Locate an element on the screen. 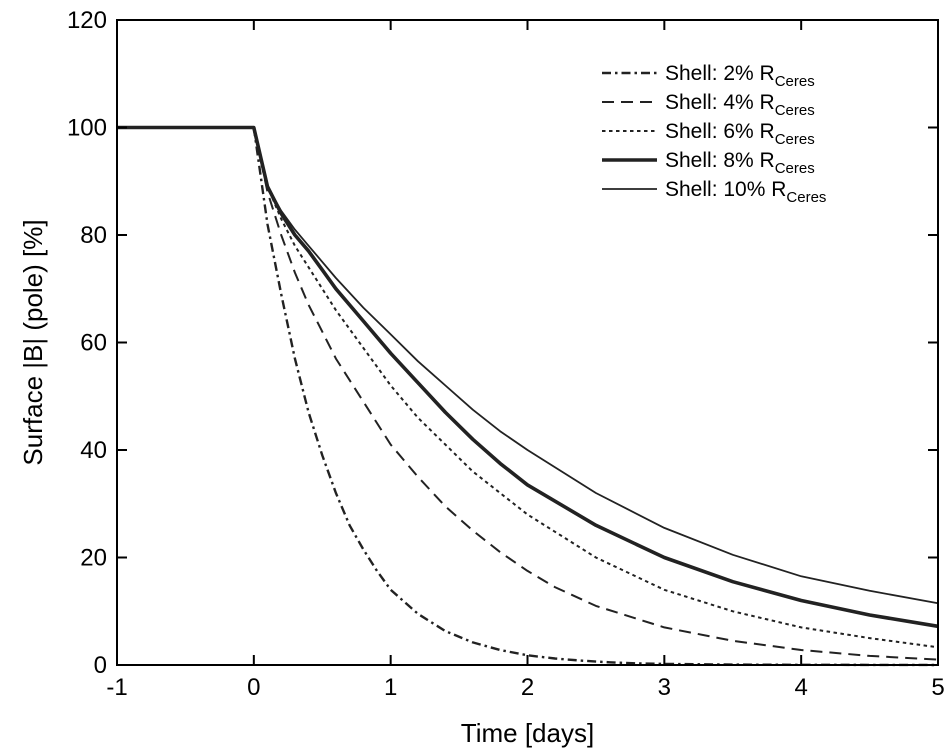 The image size is (948, 753). legend-label-5: Shell: 10% RCeres is located at coordinates (745, 192).